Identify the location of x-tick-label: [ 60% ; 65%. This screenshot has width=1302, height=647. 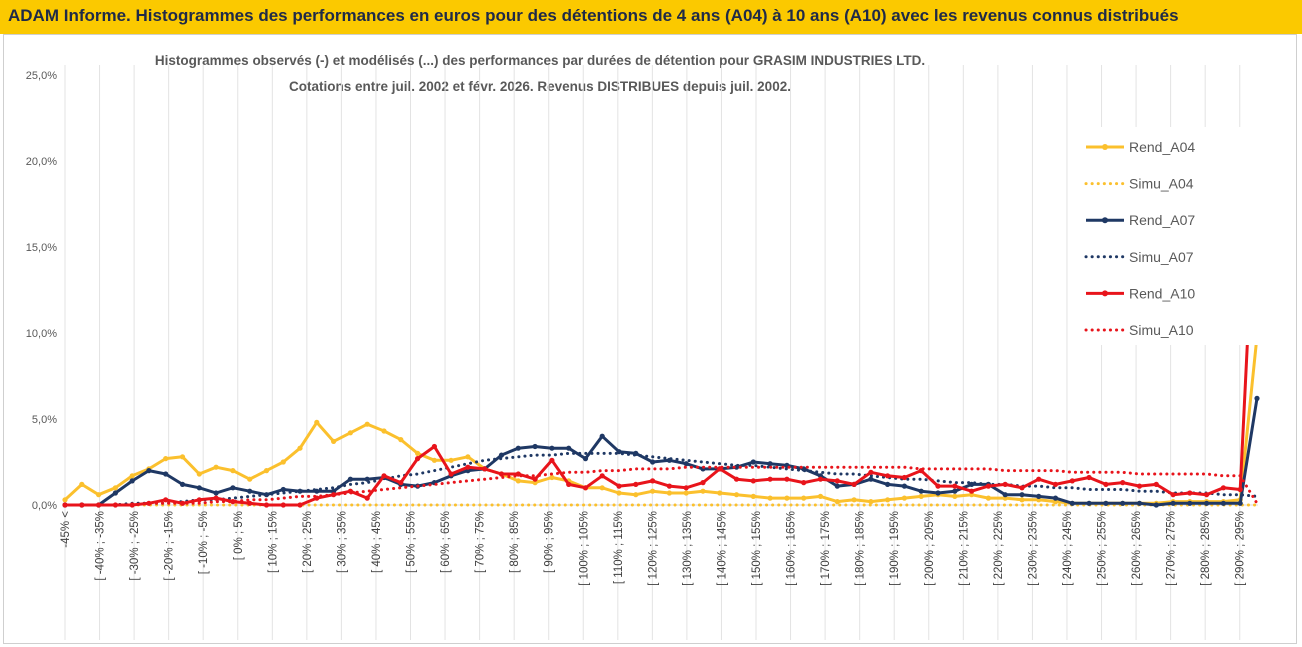
(446, 542).